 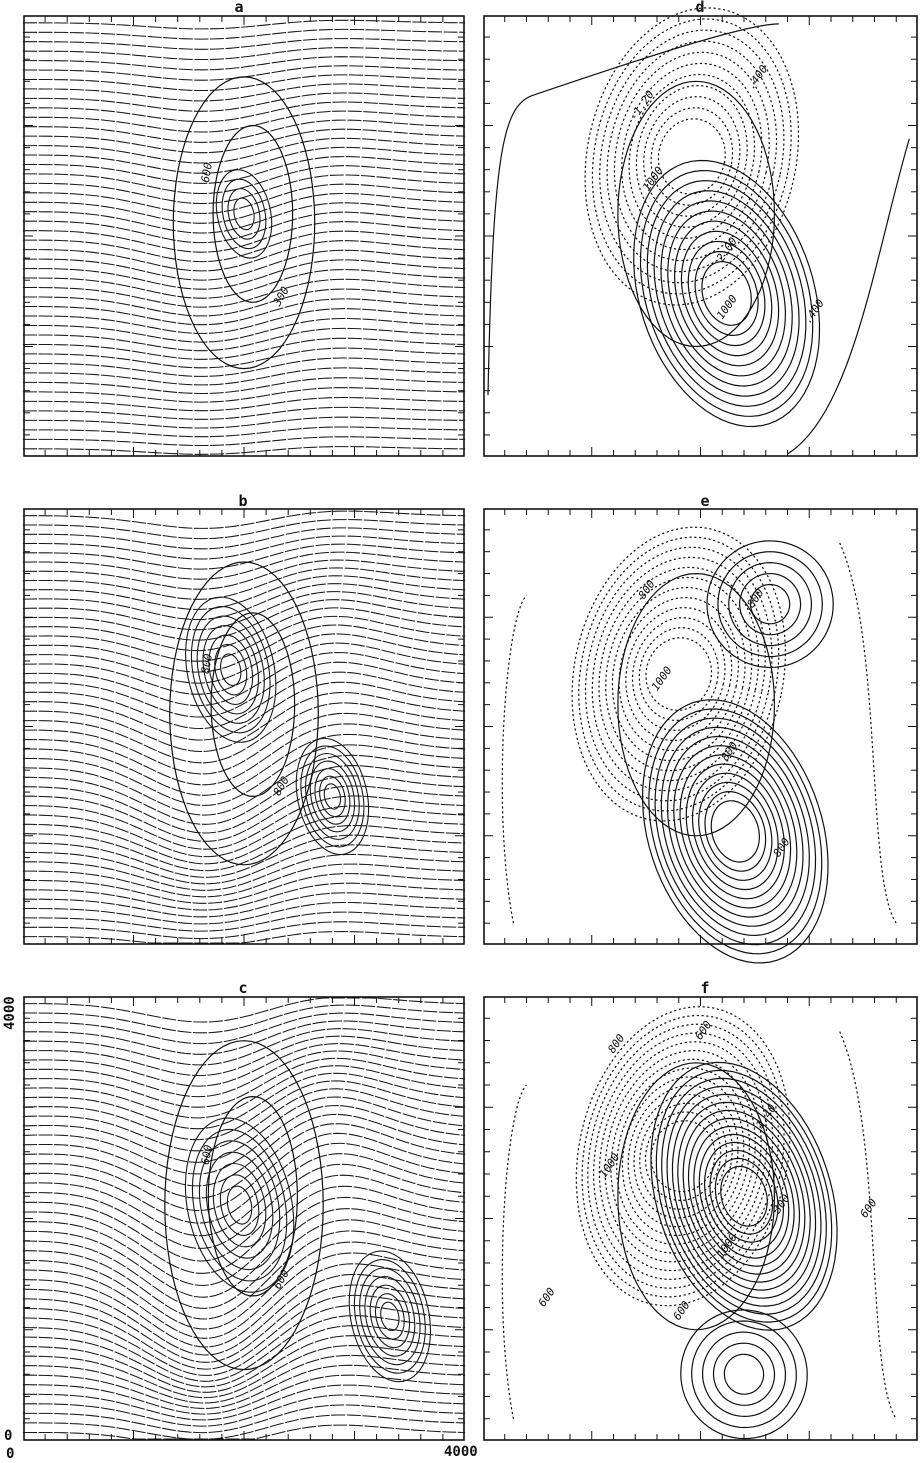 I want to click on panel-title-b: b, so click(x=243, y=501).